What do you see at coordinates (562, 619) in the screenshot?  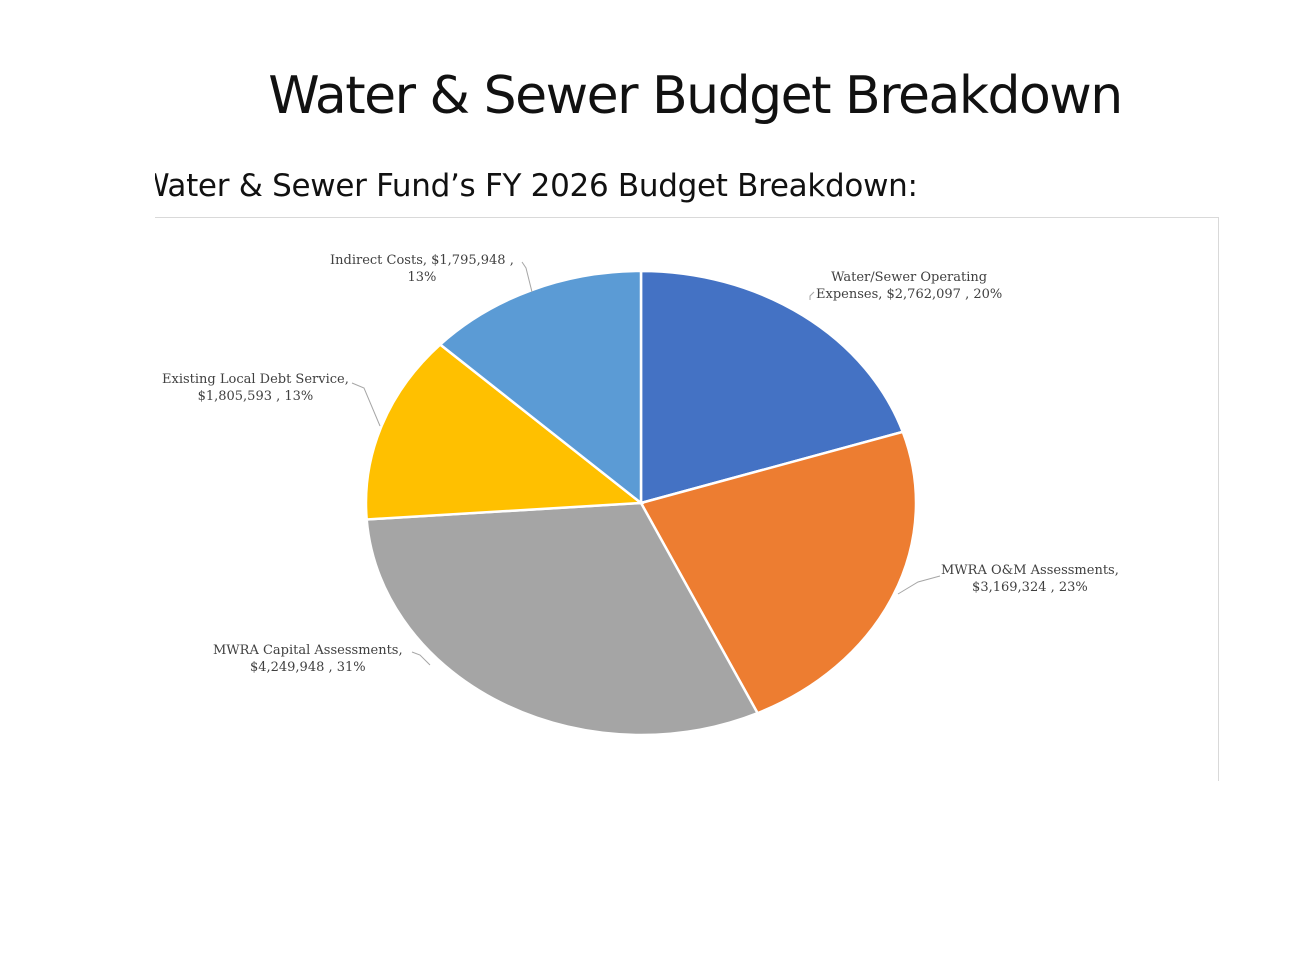 I see `pie-slice-capital-assessments` at bounding box center [562, 619].